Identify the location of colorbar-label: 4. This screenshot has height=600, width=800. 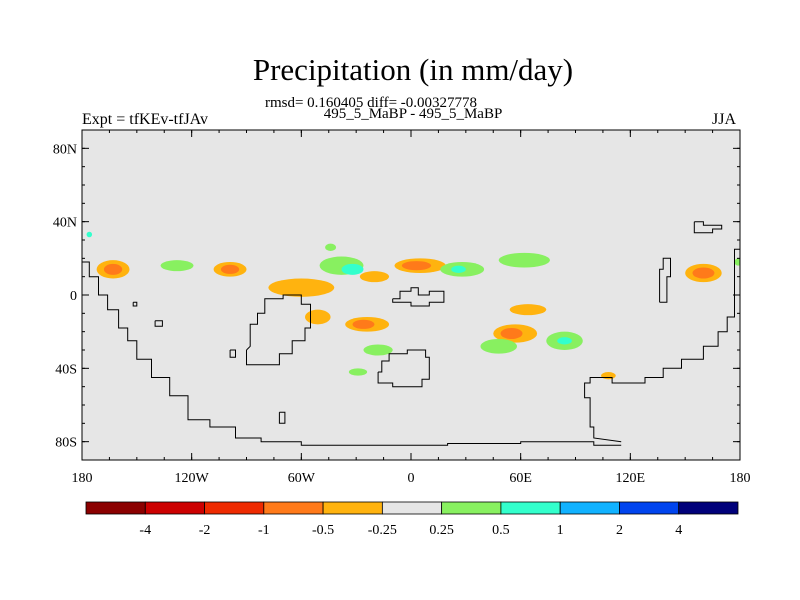
(678, 530).